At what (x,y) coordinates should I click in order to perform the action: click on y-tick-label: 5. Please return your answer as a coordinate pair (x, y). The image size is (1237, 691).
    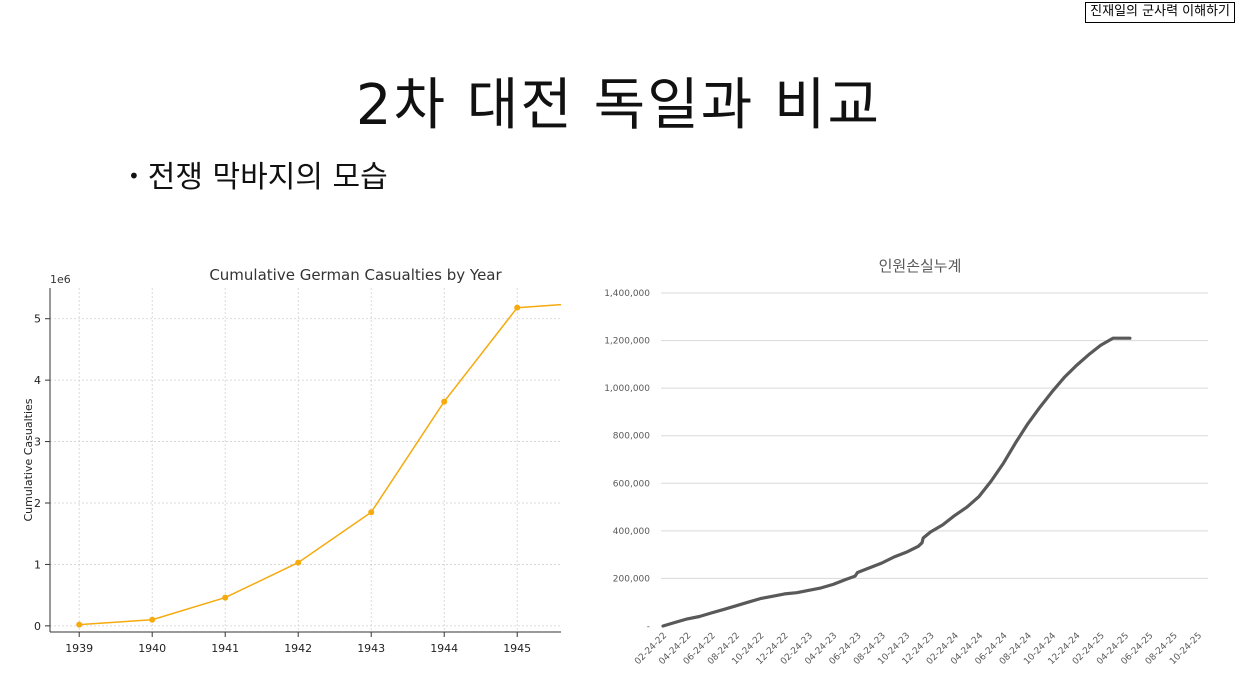
    Looking at the image, I should click on (37, 319).